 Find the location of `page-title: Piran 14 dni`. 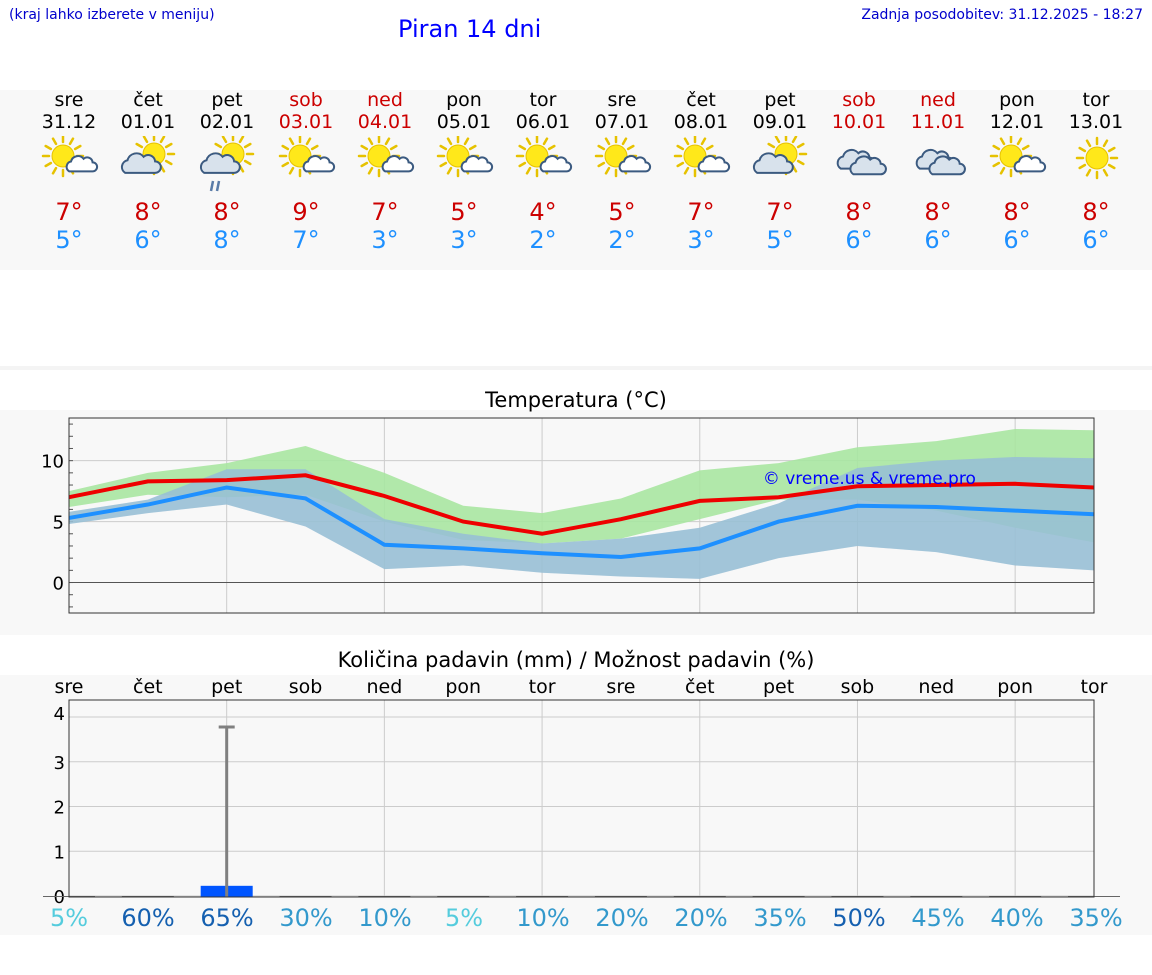

page-title: Piran 14 dni is located at coordinates (470, 29).